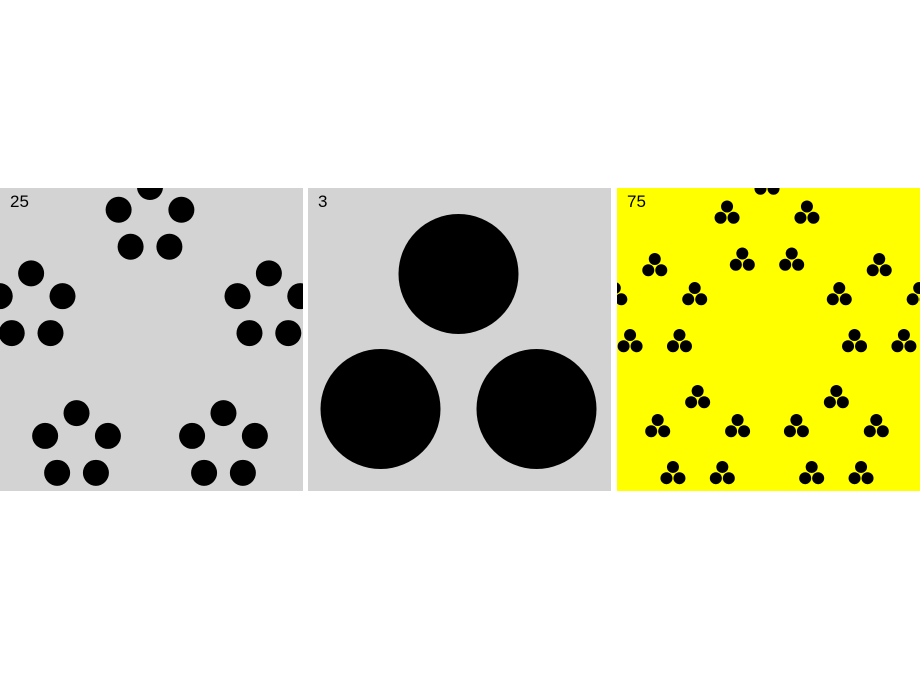  What do you see at coordinates (19, 201) in the screenshot?
I see `panel-label: 25` at bounding box center [19, 201].